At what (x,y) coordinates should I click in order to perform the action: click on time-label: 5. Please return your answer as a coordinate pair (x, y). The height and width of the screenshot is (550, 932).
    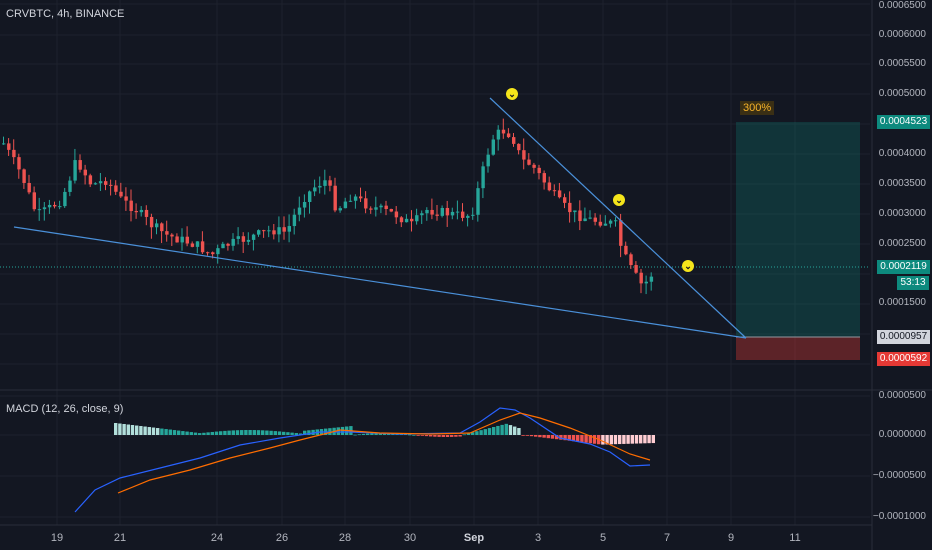
    Looking at the image, I should click on (603, 538).